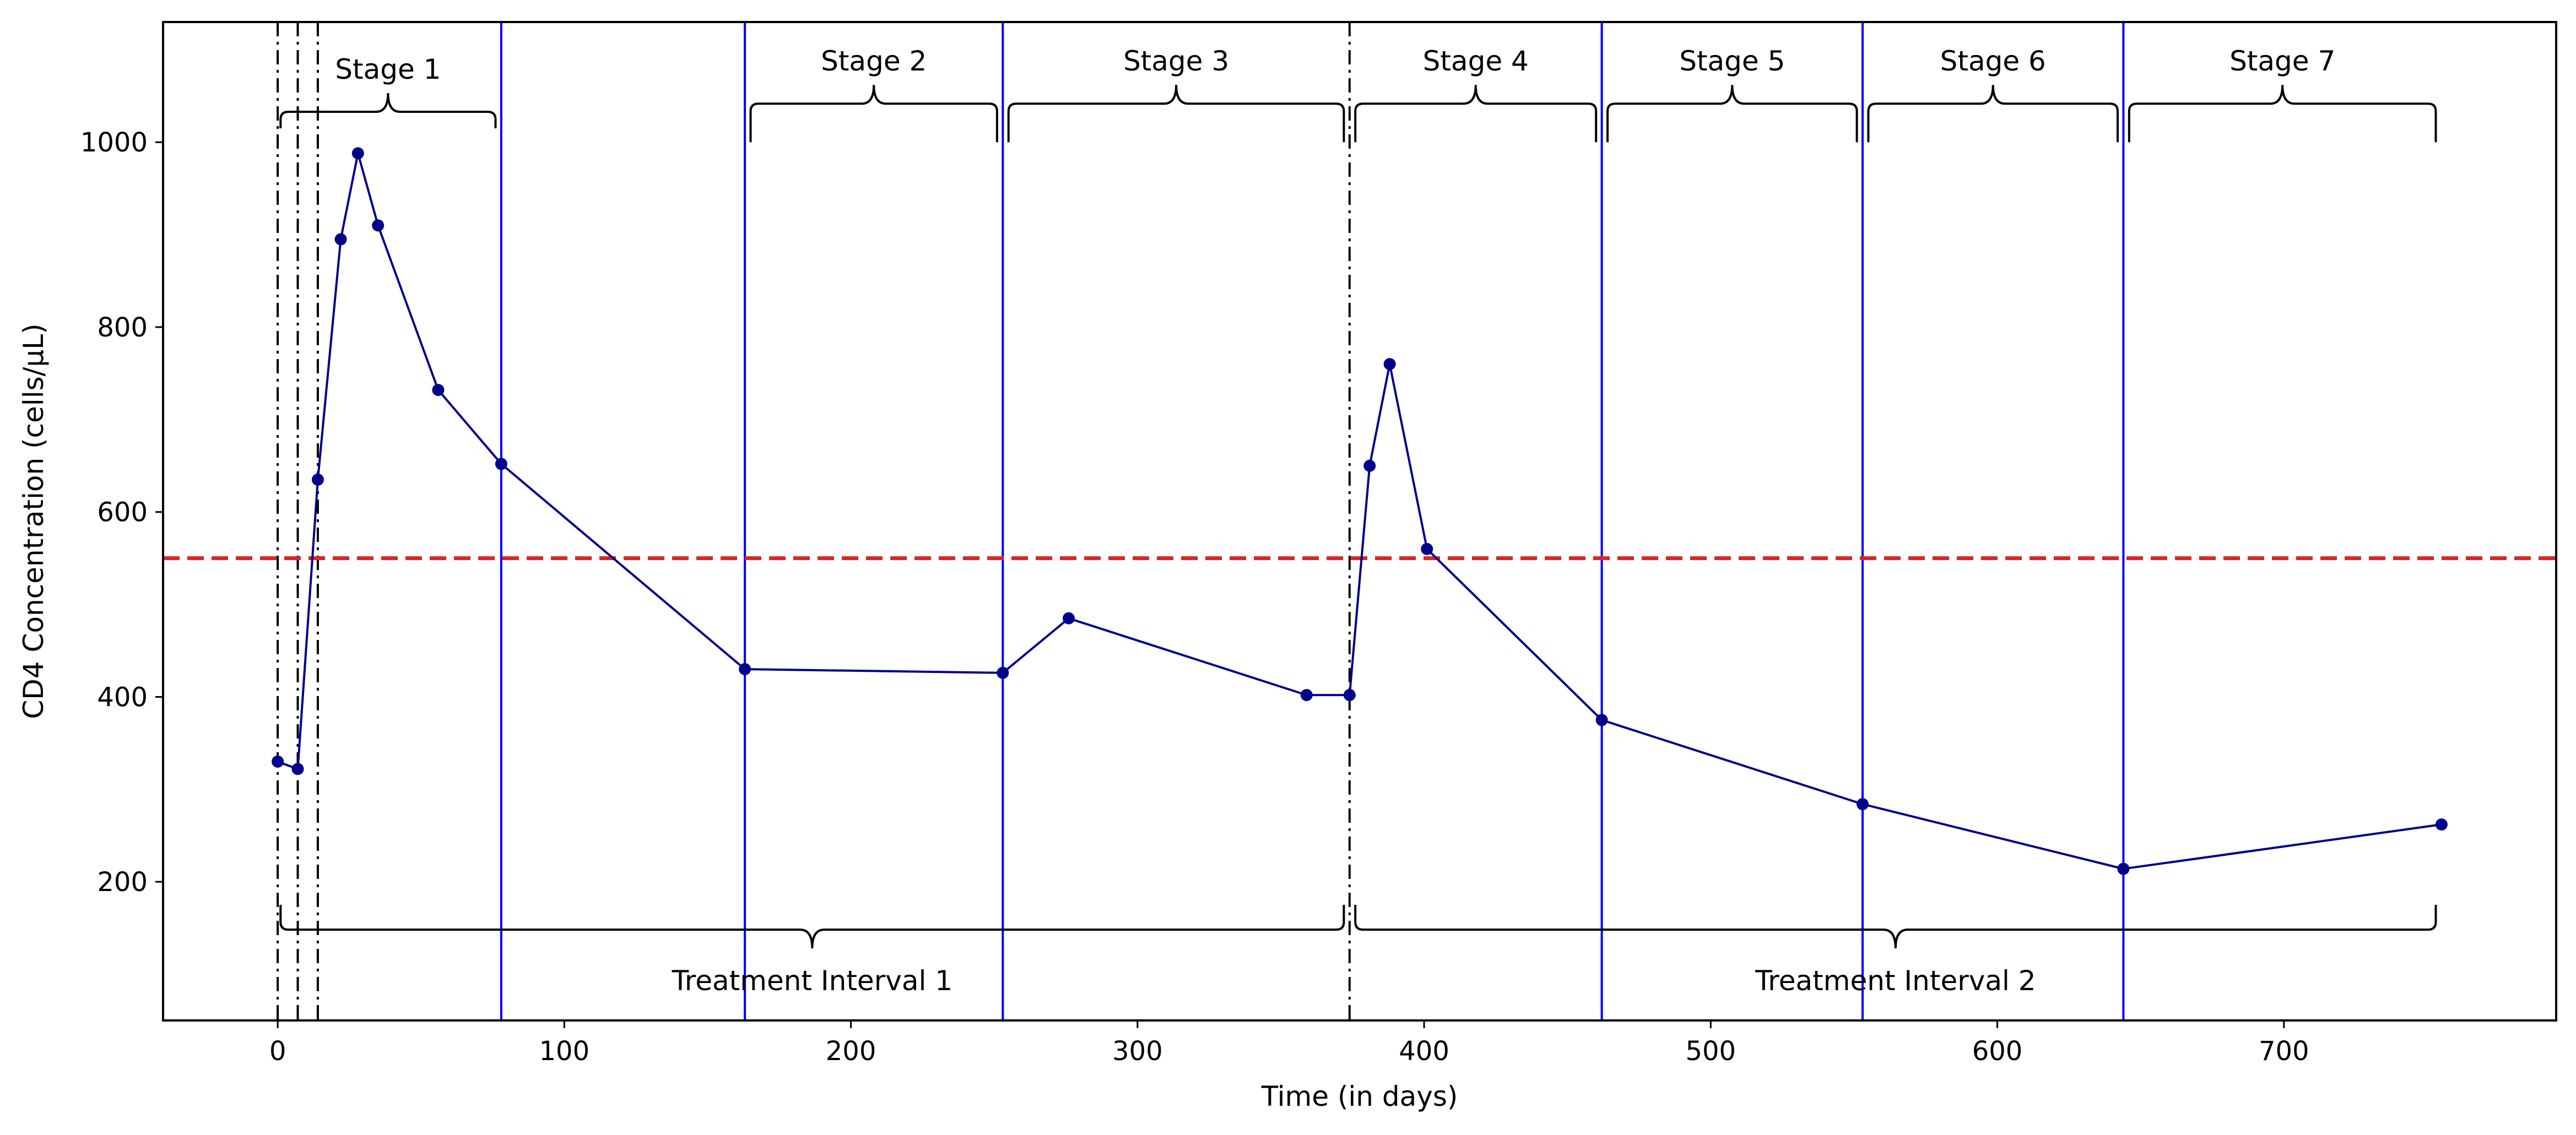 This screenshot has width=2576, height=1135. I want to click on y-tick-label: 600, so click(123, 512).